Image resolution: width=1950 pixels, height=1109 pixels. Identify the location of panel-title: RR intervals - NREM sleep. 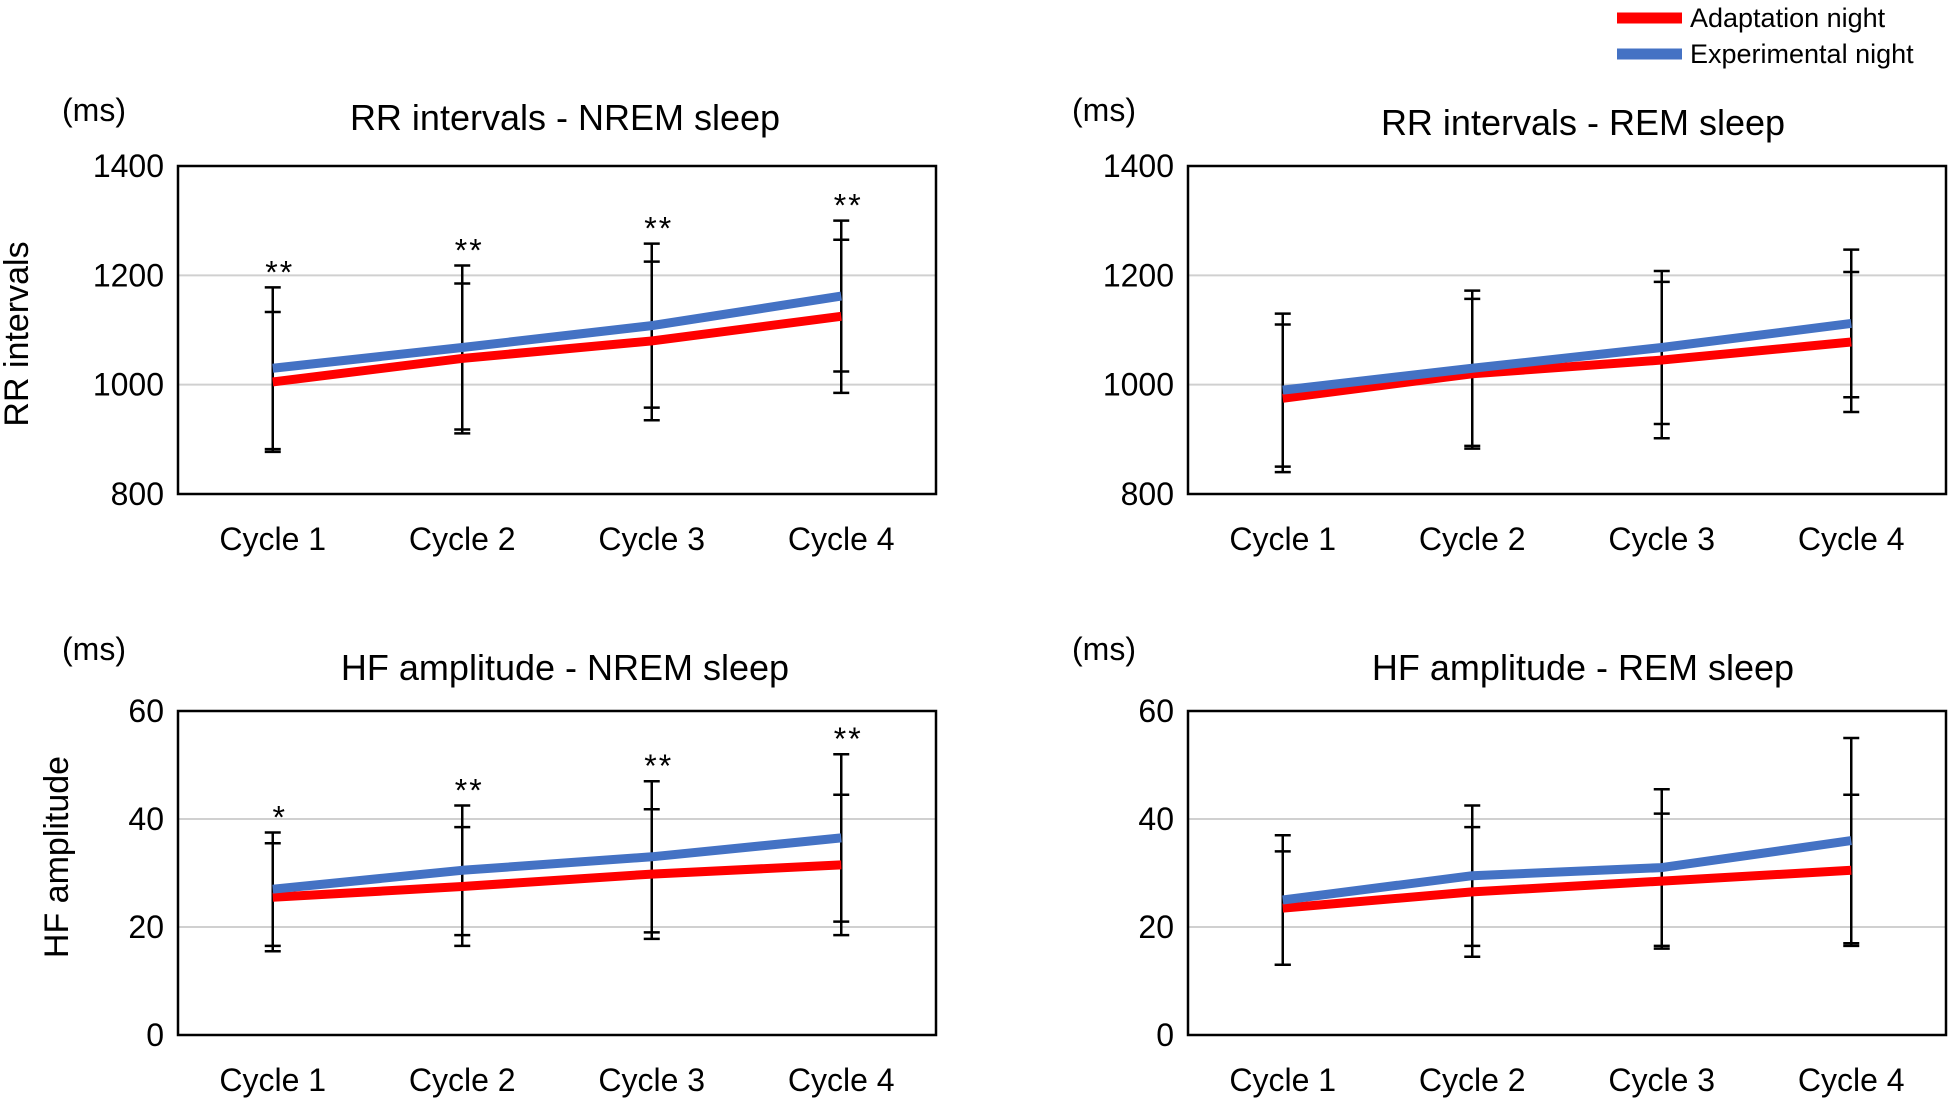
(565, 117).